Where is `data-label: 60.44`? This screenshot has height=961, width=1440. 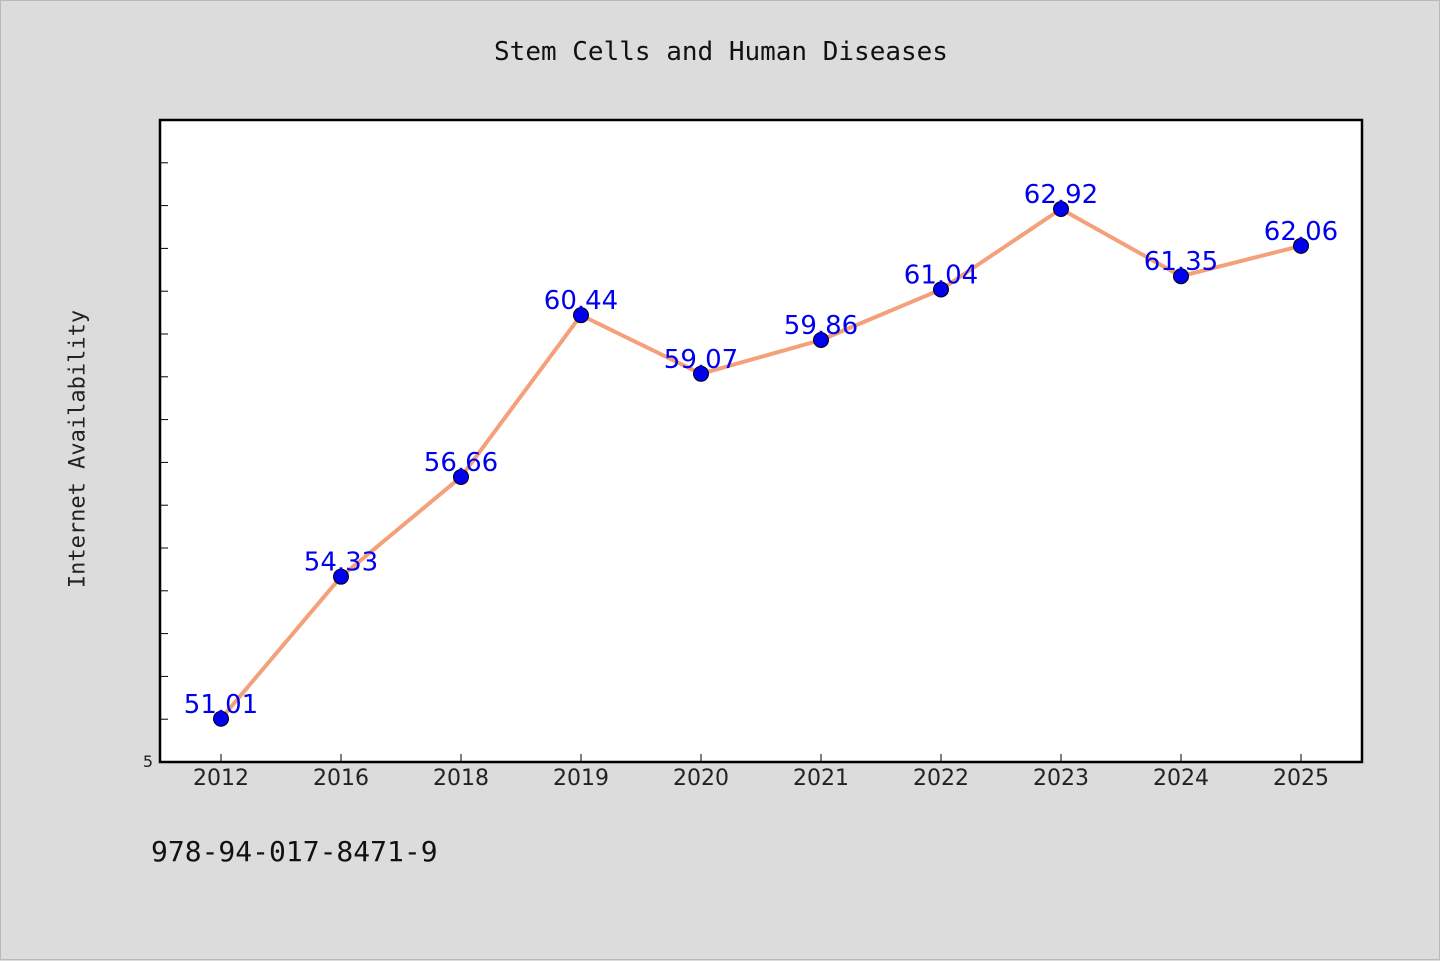 data-label: 60.44 is located at coordinates (581, 301).